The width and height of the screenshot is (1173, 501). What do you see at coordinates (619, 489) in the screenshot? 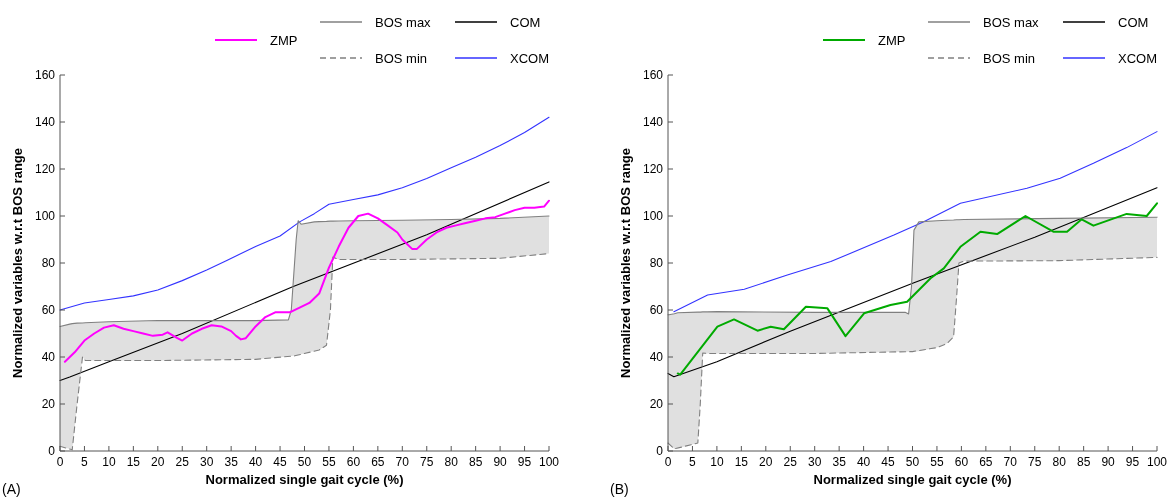
I see `text: (B)` at bounding box center [619, 489].